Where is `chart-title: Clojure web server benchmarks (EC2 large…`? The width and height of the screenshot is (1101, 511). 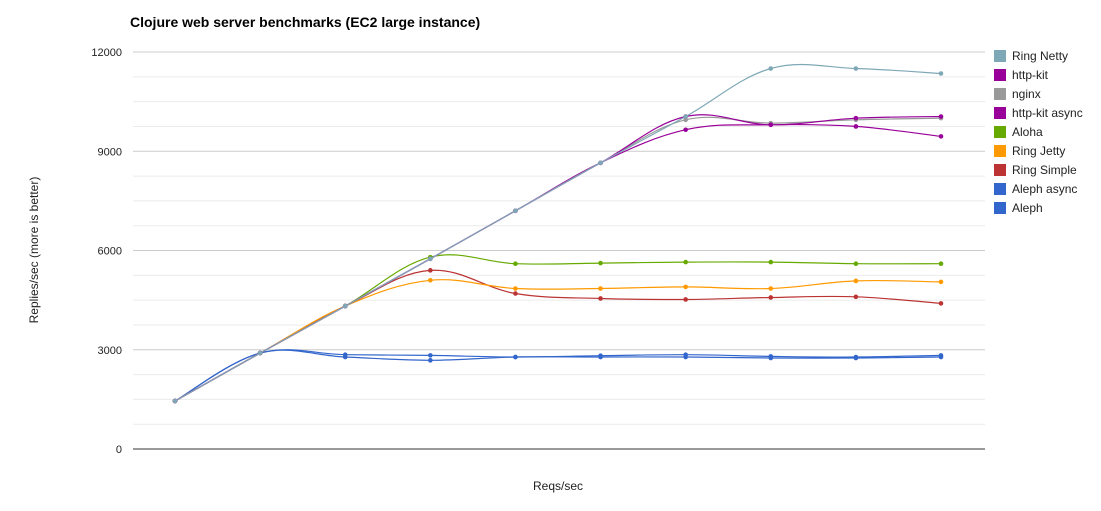
chart-title: Clojure web server benchmarks (EC2 large… is located at coordinates (305, 22).